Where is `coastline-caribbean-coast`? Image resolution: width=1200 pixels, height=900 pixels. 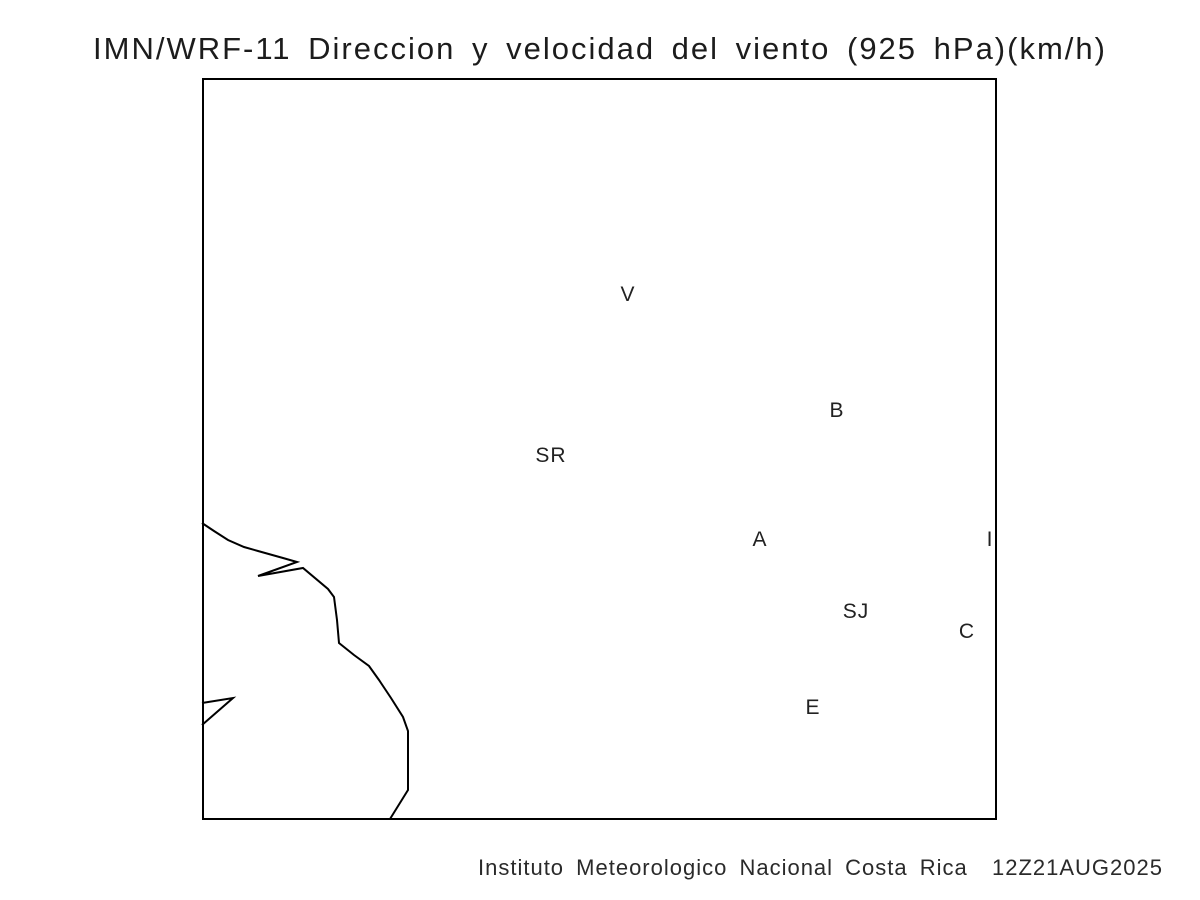 coastline-caribbean-coast is located at coordinates (305, 671).